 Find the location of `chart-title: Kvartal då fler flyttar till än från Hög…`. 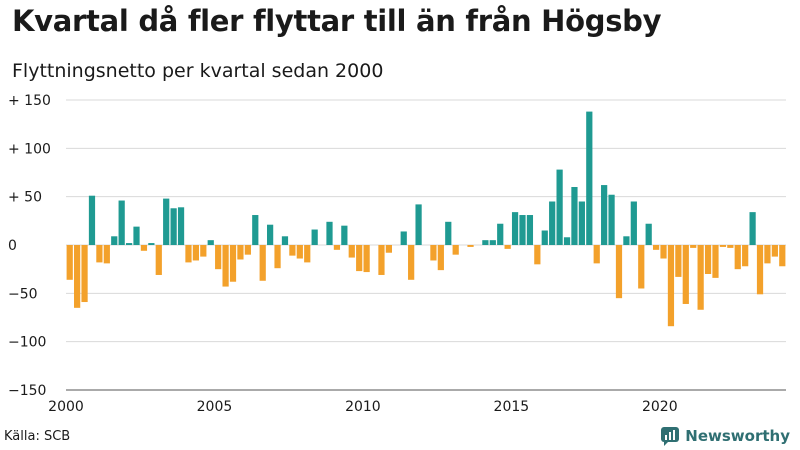

chart-title: Kvartal då fler flyttar till än från Hög… is located at coordinates (337, 21).